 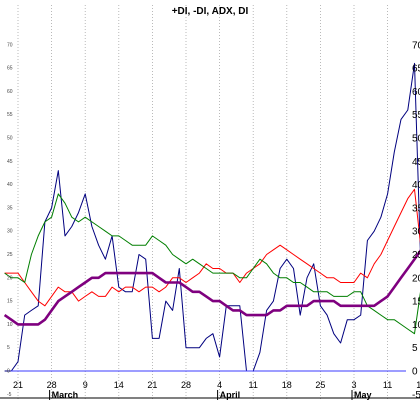 What do you see at coordinates (10, 208) in the screenshot?
I see `y-tick-label-left: 35` at bounding box center [10, 208].